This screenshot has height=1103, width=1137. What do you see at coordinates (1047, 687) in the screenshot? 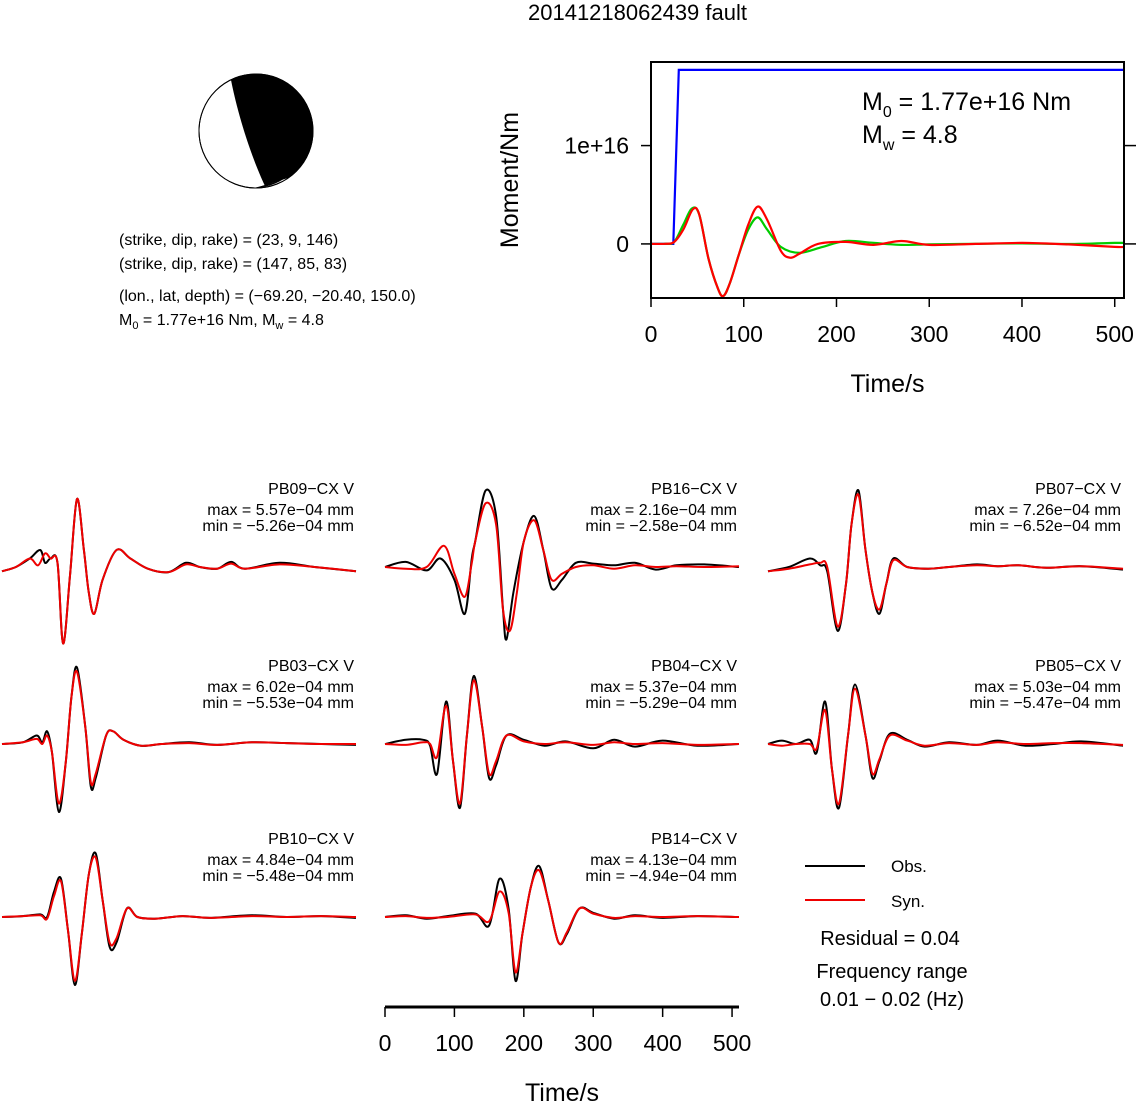
I see `station-max: max = 5.03e−04 mm` at bounding box center [1047, 687].